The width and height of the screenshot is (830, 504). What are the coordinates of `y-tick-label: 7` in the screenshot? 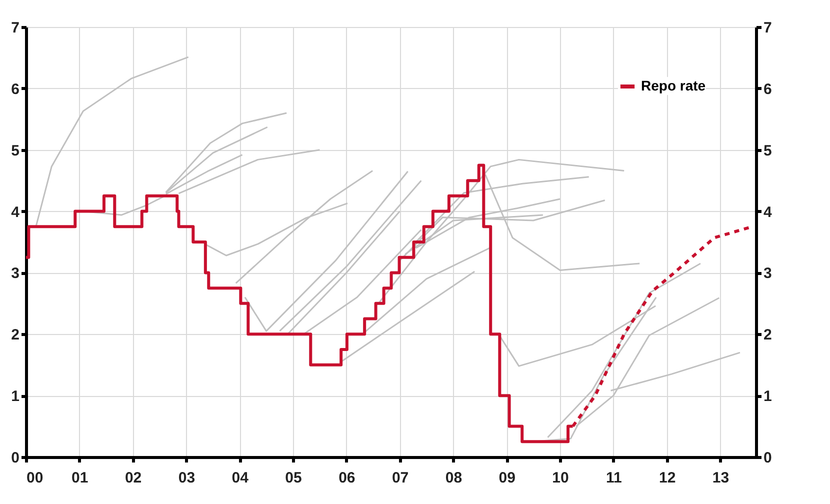 It's located at (15, 28).